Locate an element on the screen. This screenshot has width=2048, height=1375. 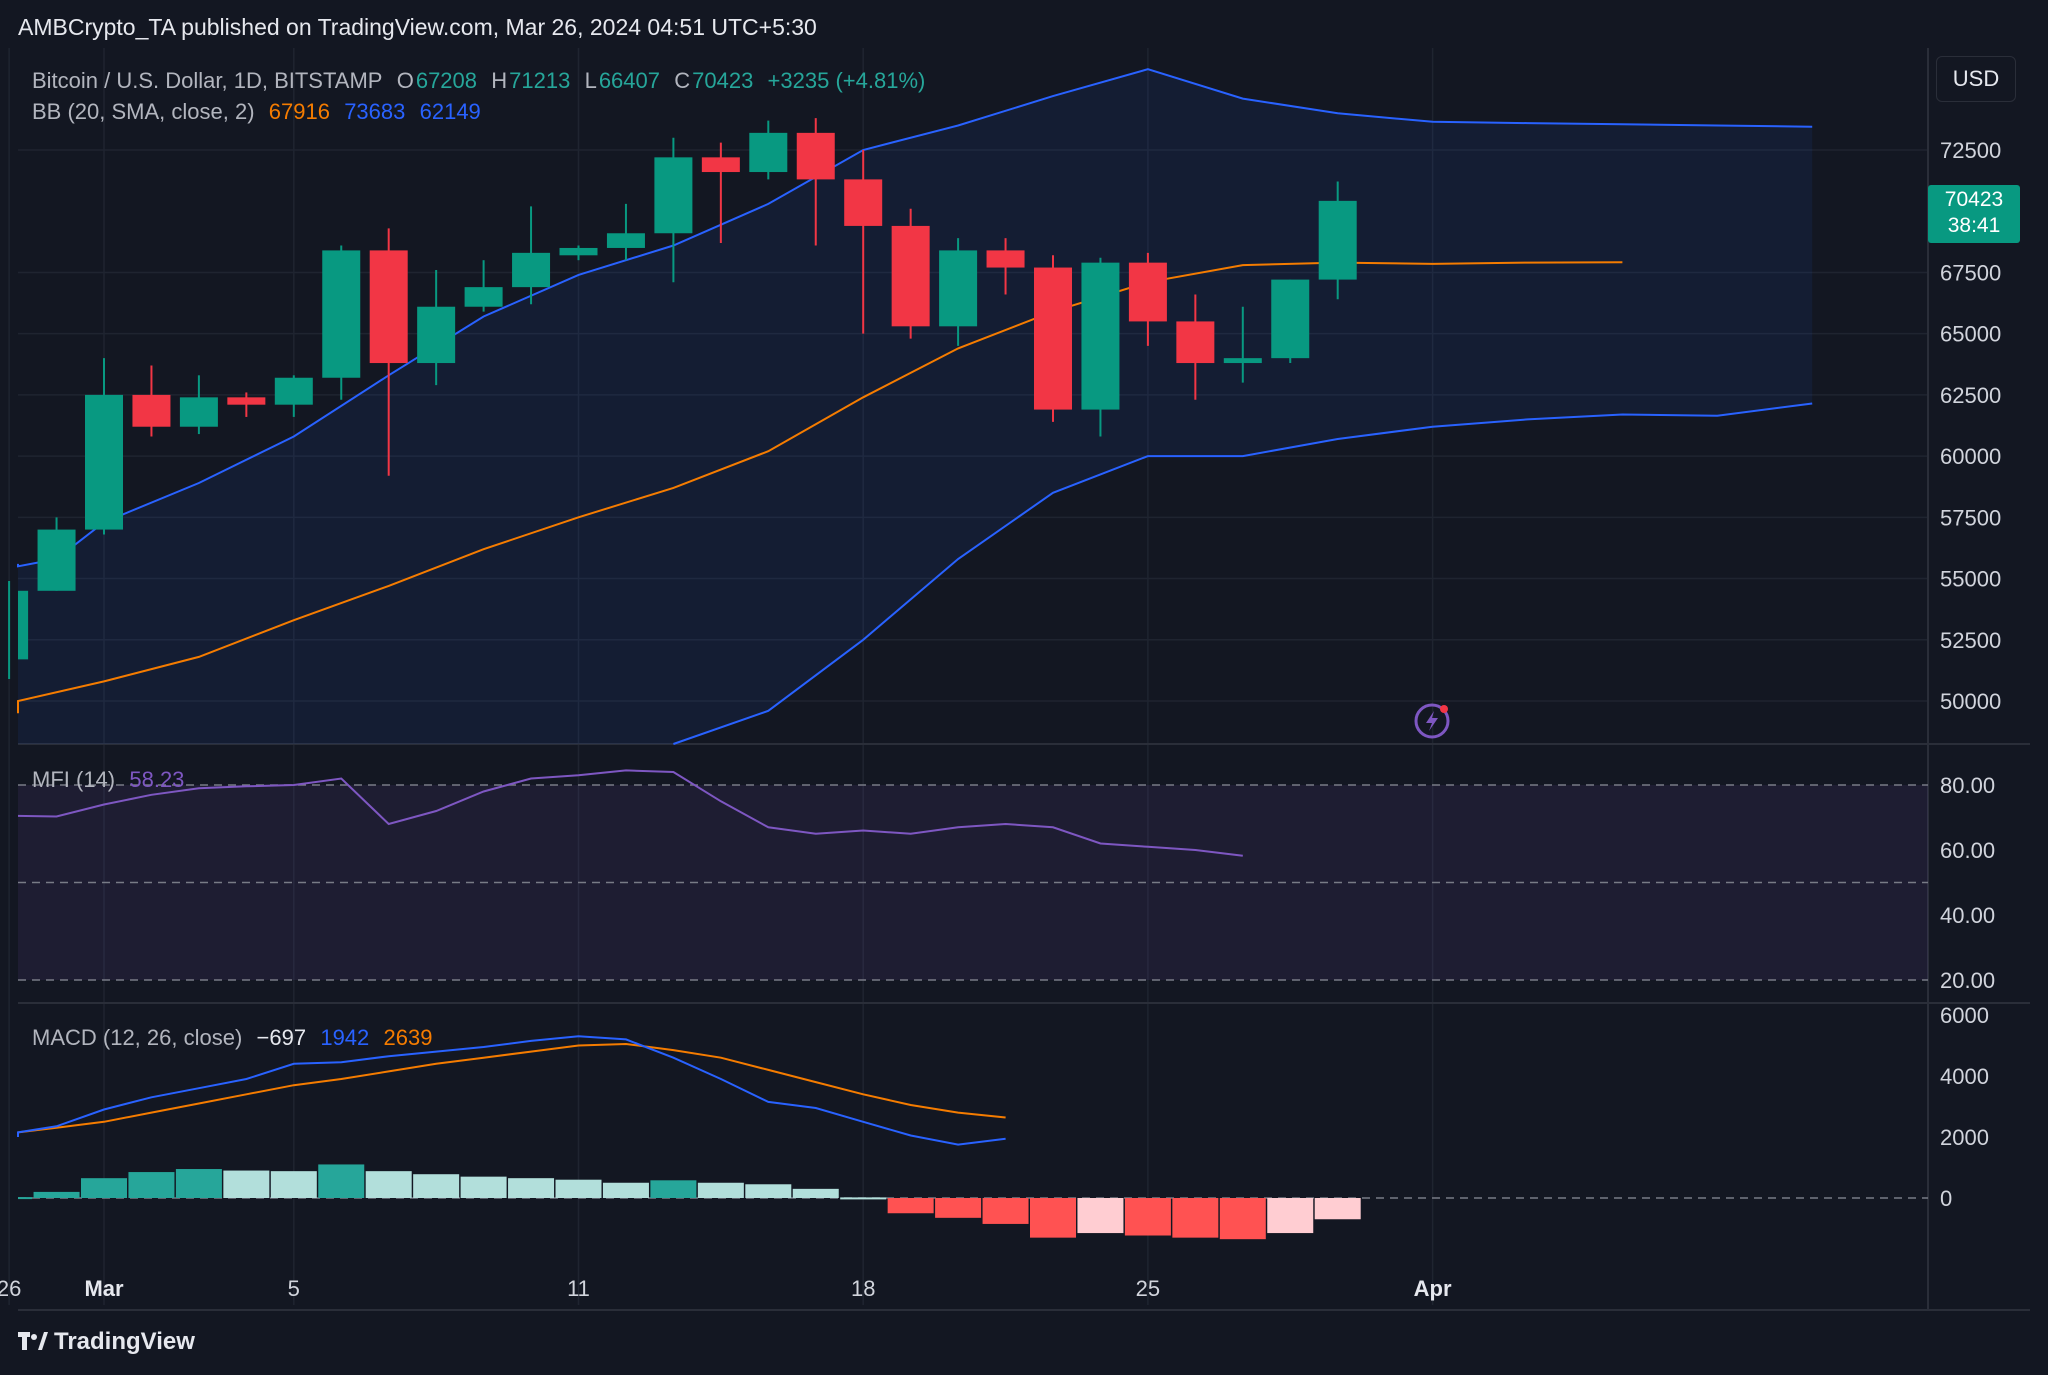
macd-label: MACD (12, 26, close) is located at coordinates (137, 1037).